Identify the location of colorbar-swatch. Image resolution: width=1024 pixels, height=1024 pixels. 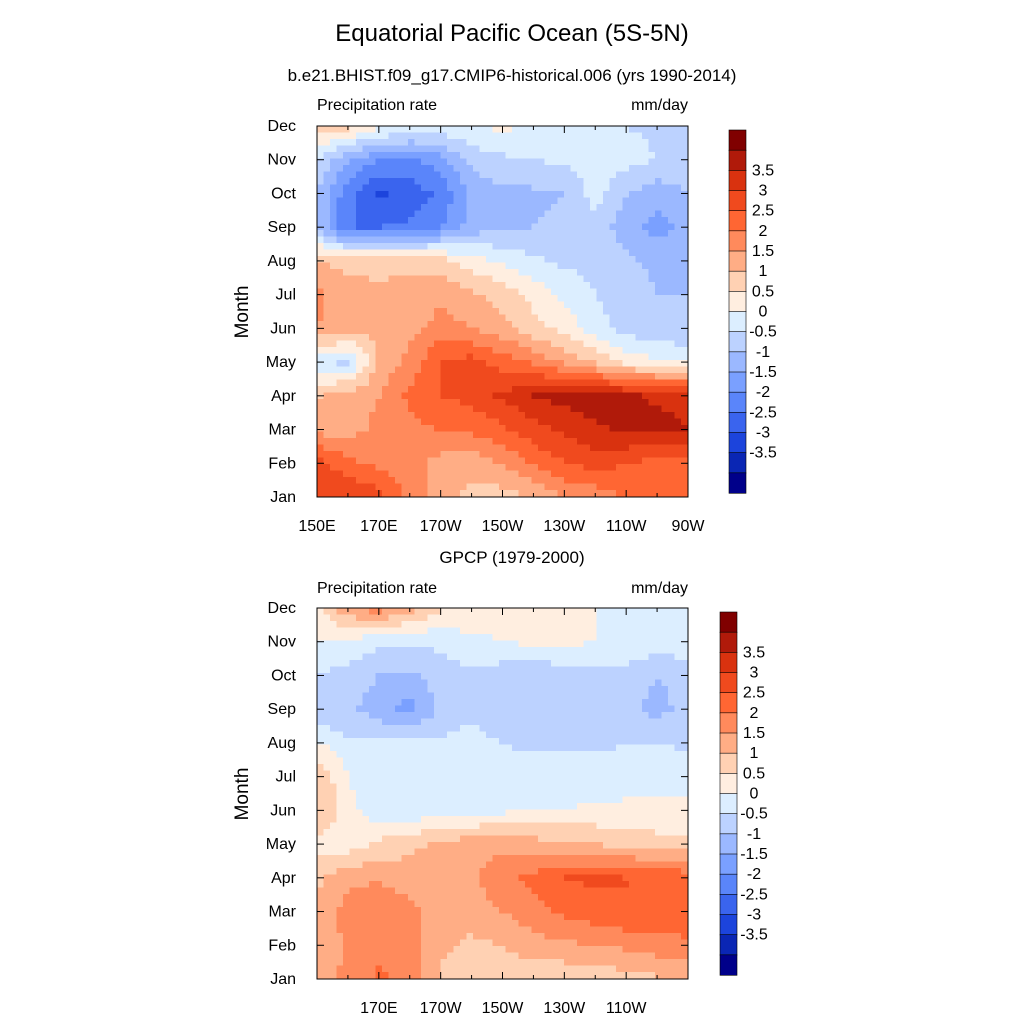
(737, 322).